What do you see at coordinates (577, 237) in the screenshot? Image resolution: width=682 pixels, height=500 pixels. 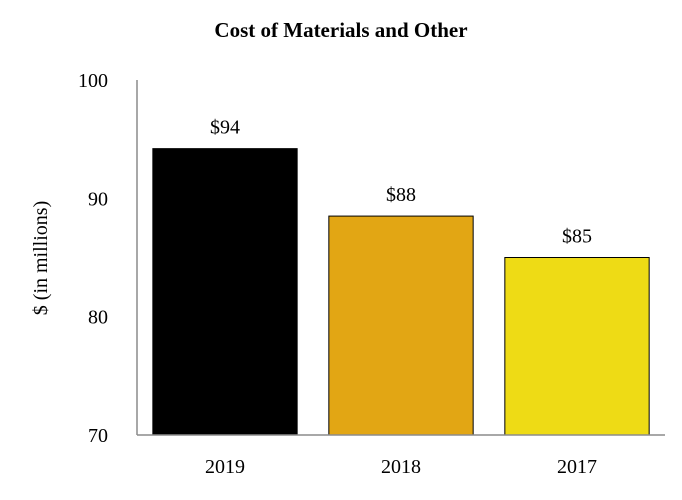 I see `data-label-2017: $85` at bounding box center [577, 237].